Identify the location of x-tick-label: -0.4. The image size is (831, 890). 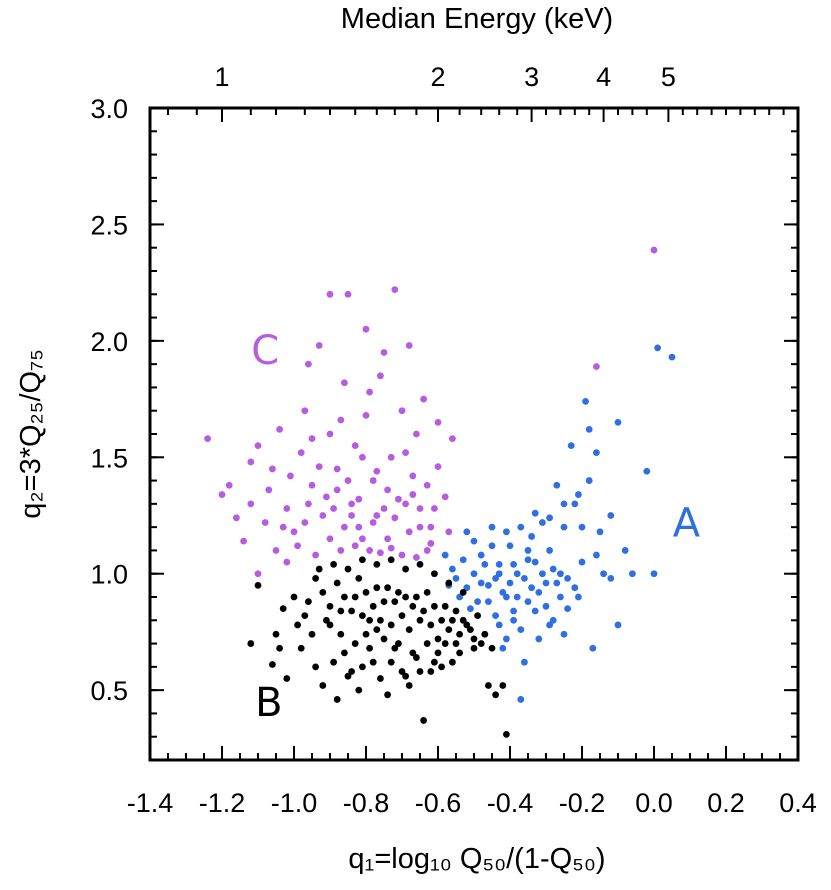
(510, 803).